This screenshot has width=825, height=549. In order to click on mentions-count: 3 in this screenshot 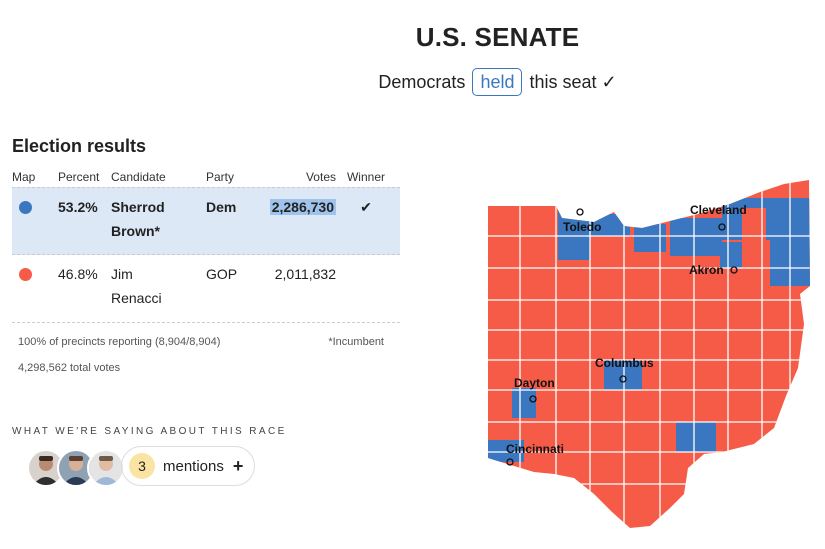, I will do `click(142, 466)`.